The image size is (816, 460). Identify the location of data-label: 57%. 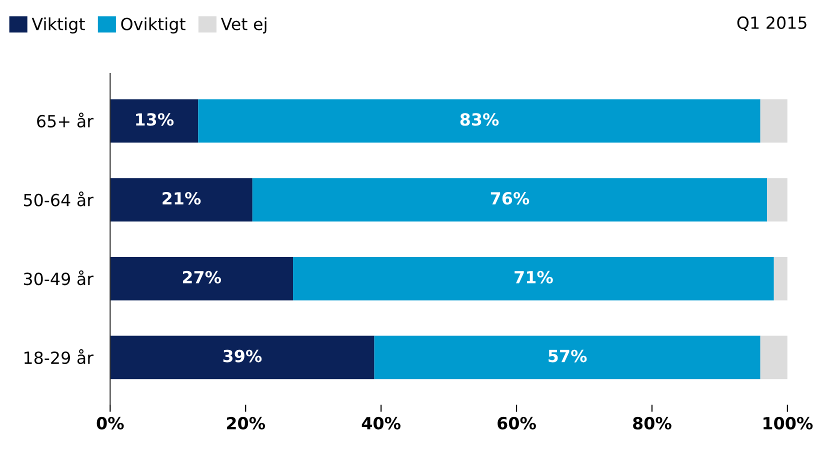
(567, 356).